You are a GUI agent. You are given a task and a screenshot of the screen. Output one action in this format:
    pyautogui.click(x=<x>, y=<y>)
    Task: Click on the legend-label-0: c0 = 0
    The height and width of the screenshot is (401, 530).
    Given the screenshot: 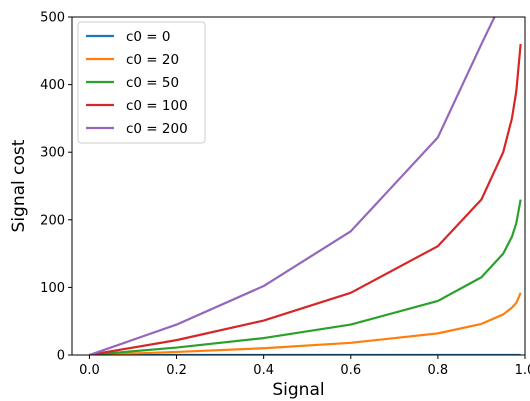 What is the action you would take?
    pyautogui.click(x=148, y=37)
    